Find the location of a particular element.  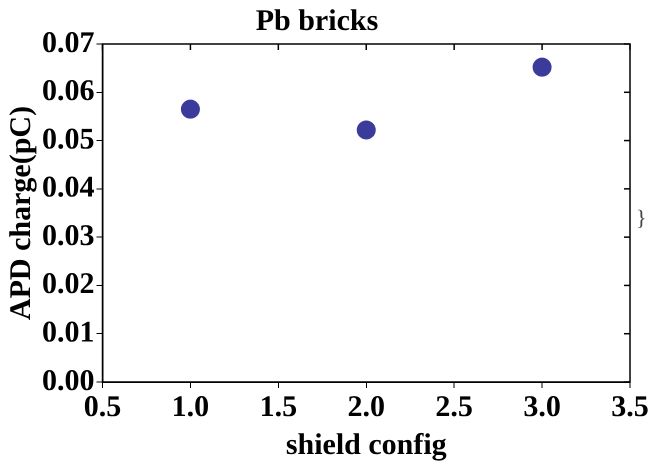

y-axis-title: APD charge(pC) is located at coordinates (20, 213).